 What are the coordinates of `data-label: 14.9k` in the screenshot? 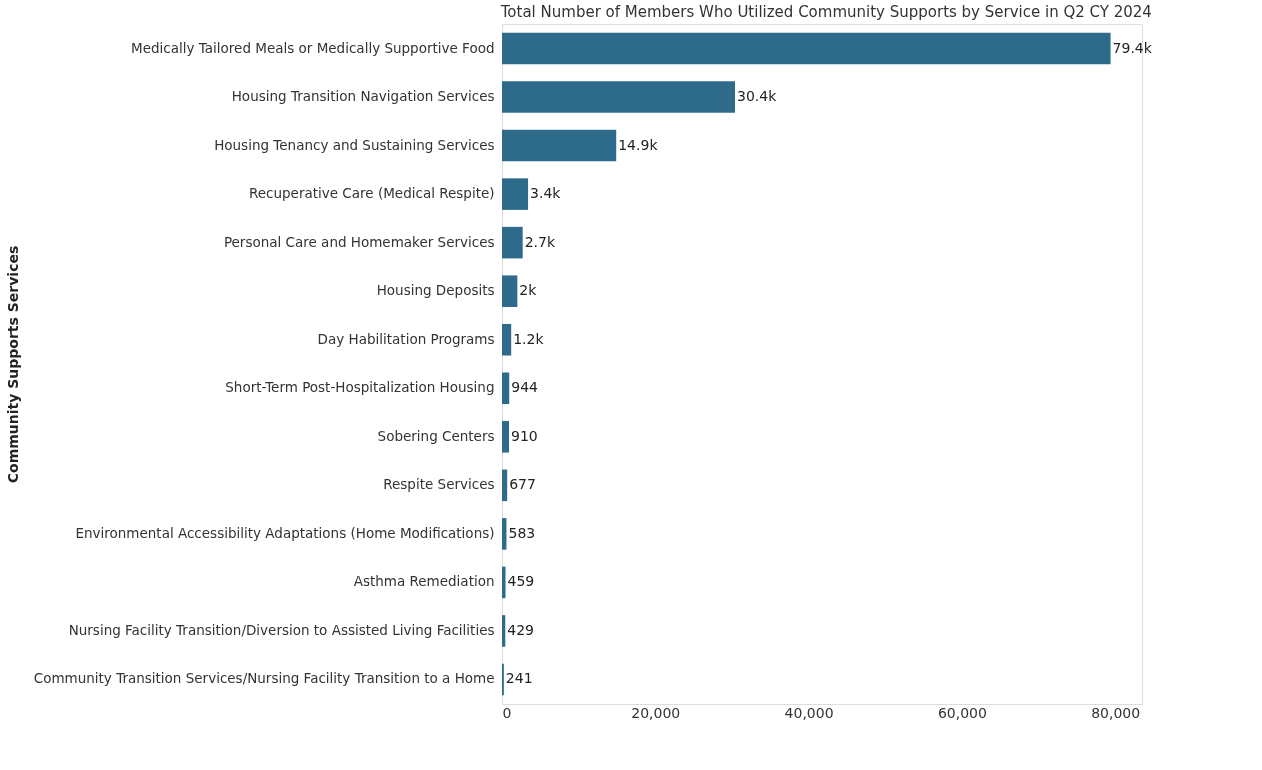 It's located at (638, 144).